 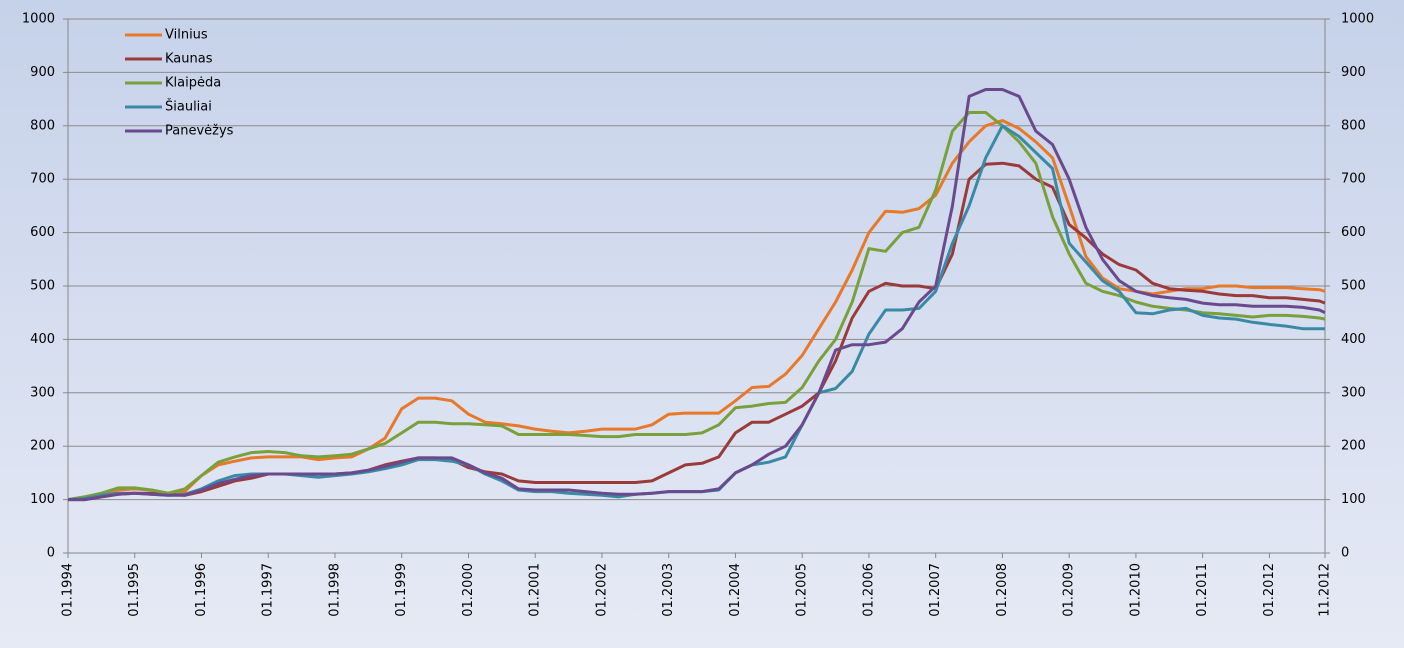 What do you see at coordinates (42, 339) in the screenshot?
I see `y-tick-label: 400` at bounding box center [42, 339].